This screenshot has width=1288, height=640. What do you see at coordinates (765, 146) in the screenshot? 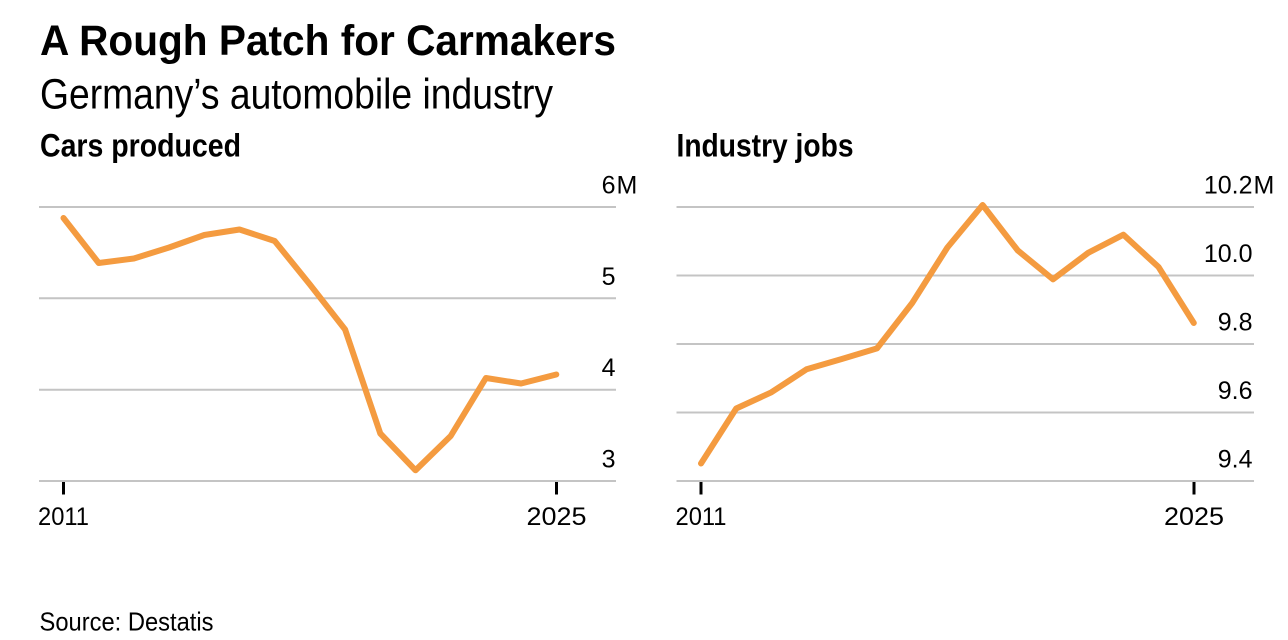
I see `svg-text: Industry jobs` at bounding box center [765, 146].